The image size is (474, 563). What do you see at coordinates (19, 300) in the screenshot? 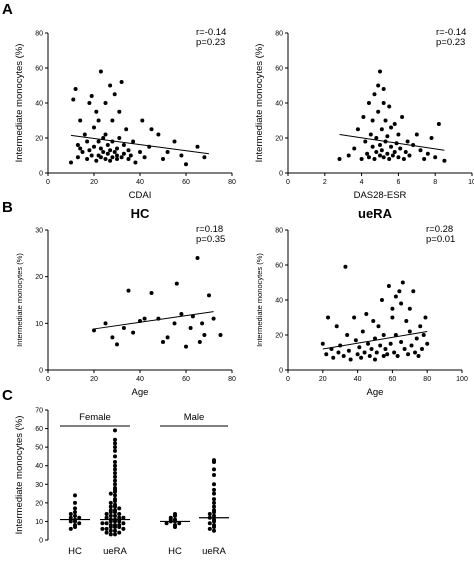
I see `y-axis-title: Intermediate monocytes (%)` at bounding box center [19, 300].